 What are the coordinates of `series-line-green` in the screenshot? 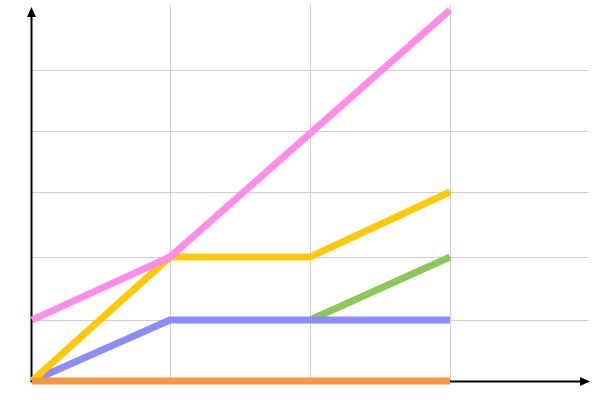 It's located at (380, 288).